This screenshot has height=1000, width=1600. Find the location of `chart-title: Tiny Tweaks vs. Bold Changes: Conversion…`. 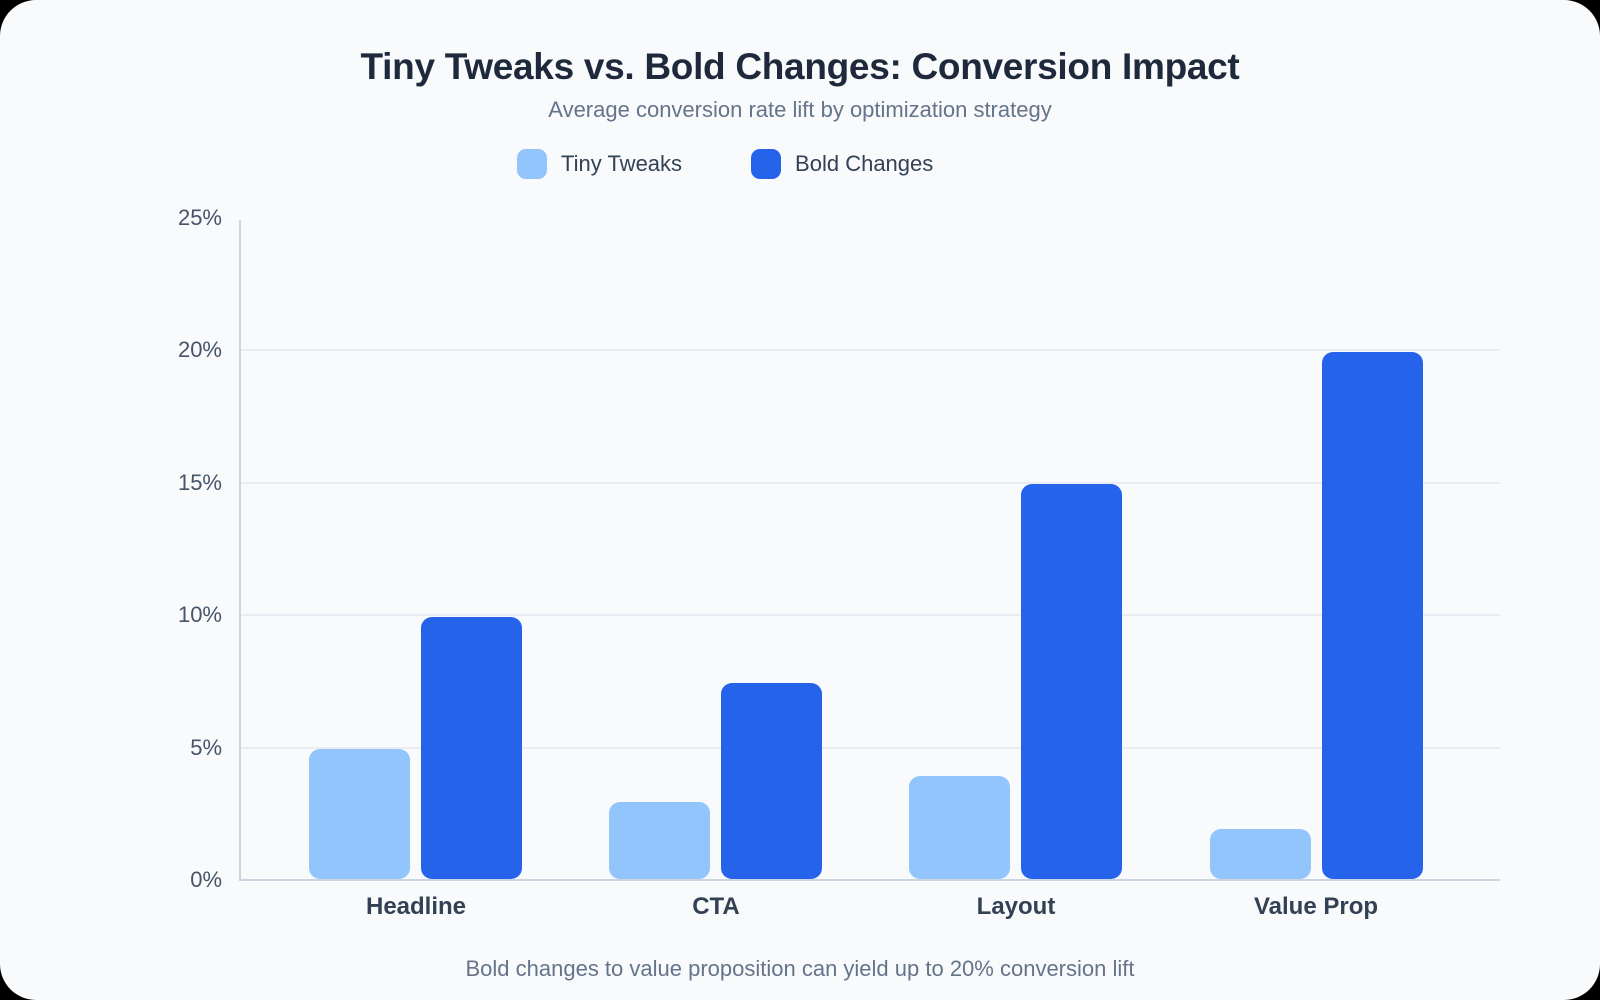

chart-title: Tiny Tweaks vs. Bold Changes: Conversion… is located at coordinates (800, 66).